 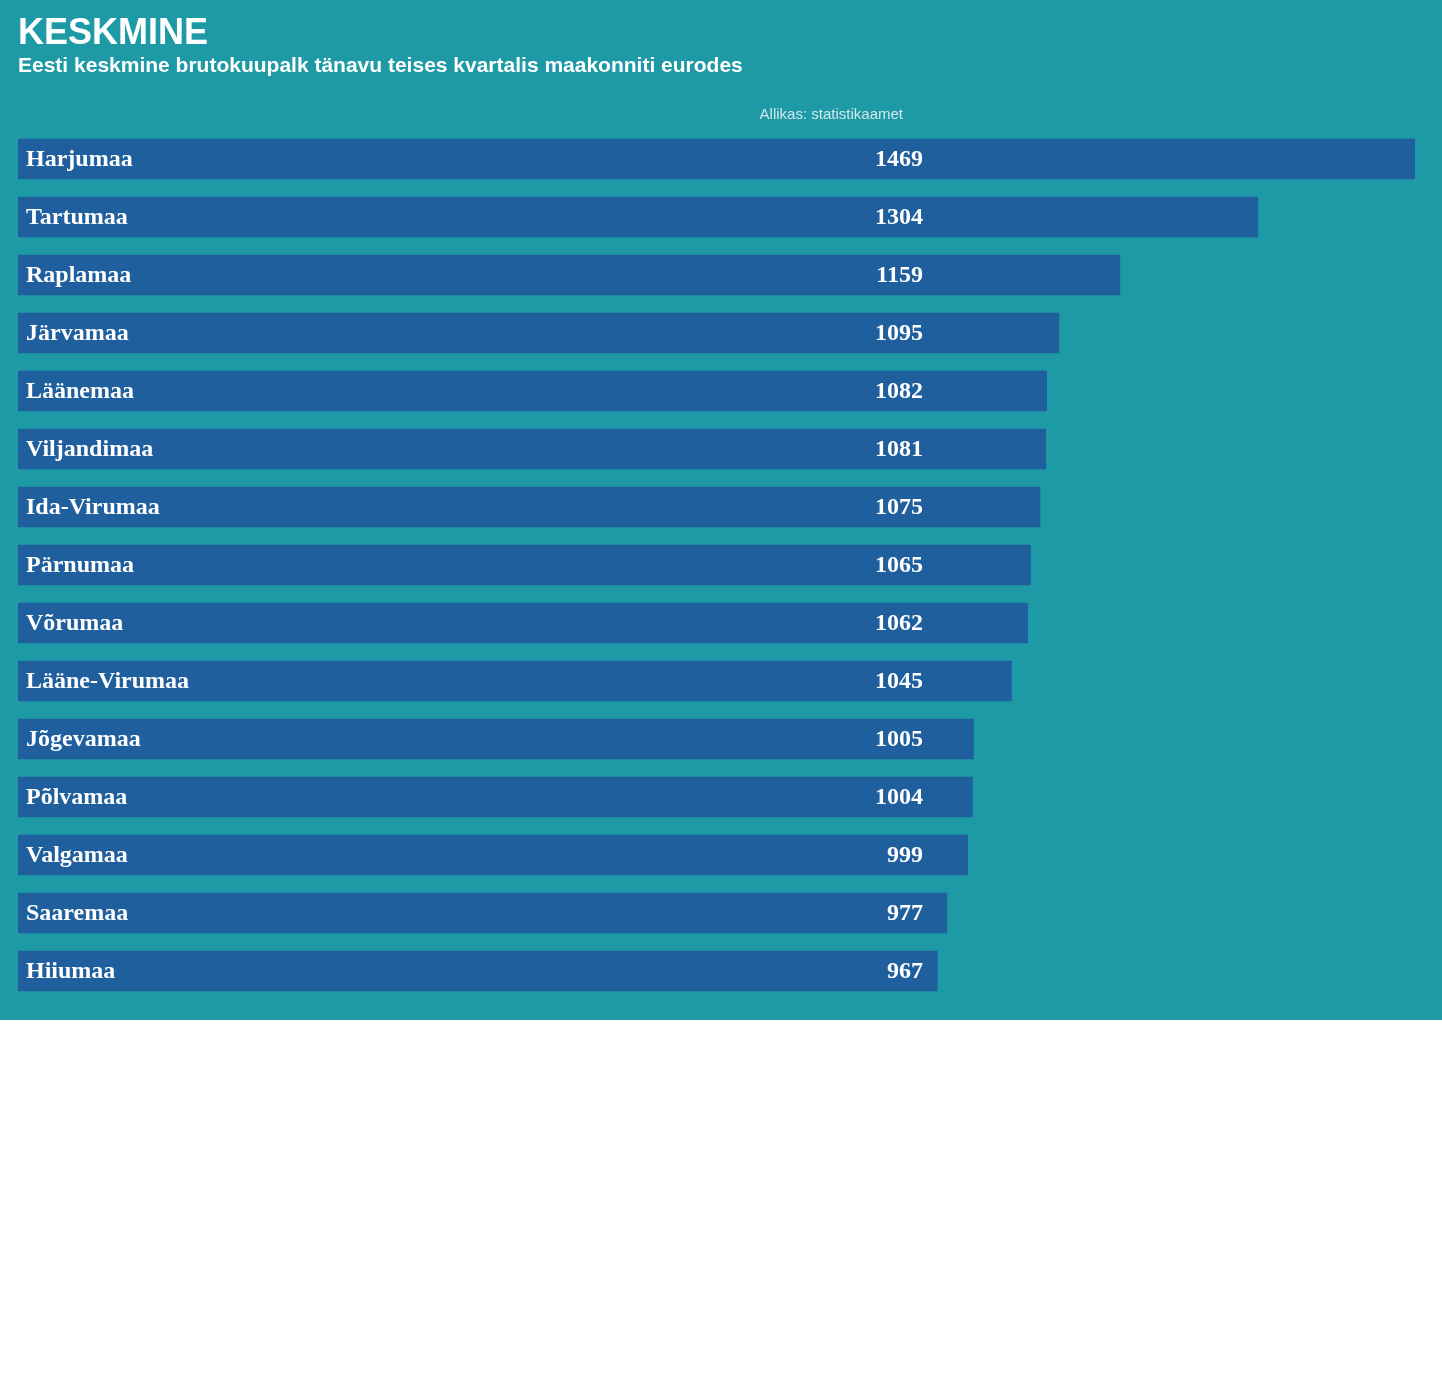 I want to click on y-tick-label: Jõgevamaa, so click(x=83, y=738).